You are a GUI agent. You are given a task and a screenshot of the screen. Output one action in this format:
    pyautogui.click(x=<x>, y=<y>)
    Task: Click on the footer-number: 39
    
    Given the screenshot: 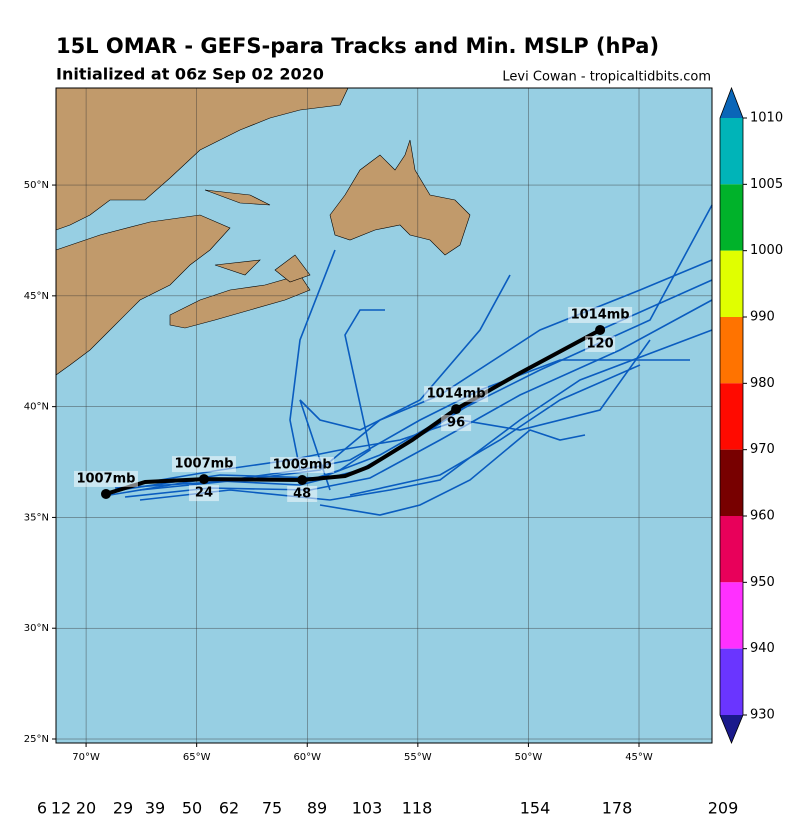 What is the action you would take?
    pyautogui.click(x=155, y=808)
    